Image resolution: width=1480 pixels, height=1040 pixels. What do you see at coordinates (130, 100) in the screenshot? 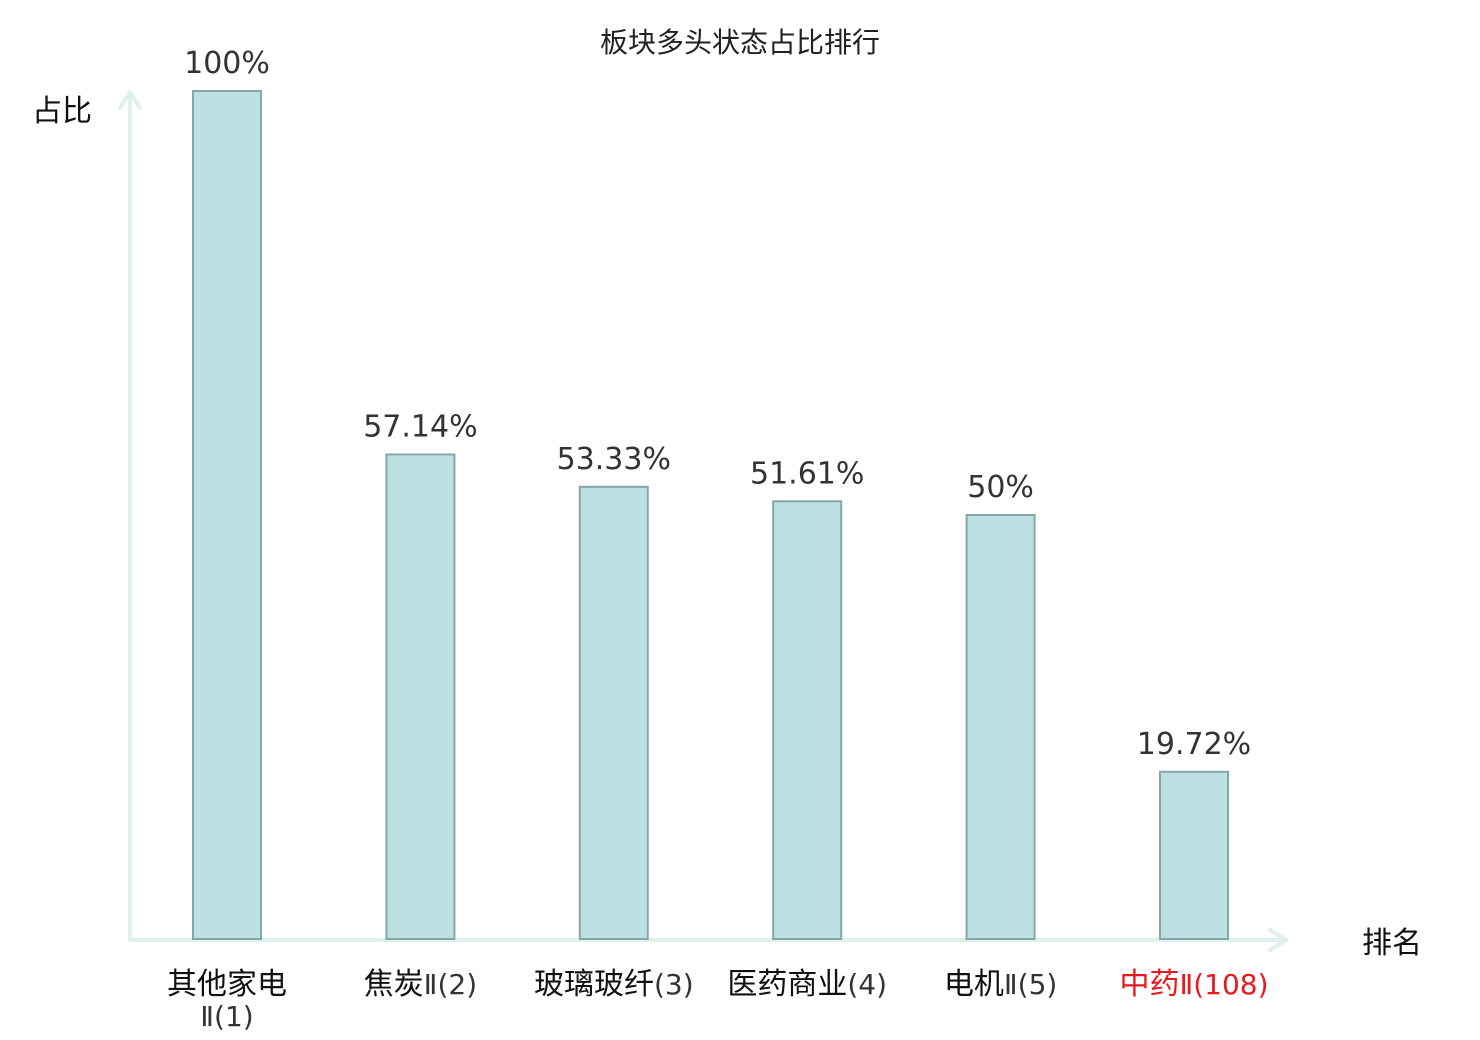
I see `y-axis-arrow` at bounding box center [130, 100].